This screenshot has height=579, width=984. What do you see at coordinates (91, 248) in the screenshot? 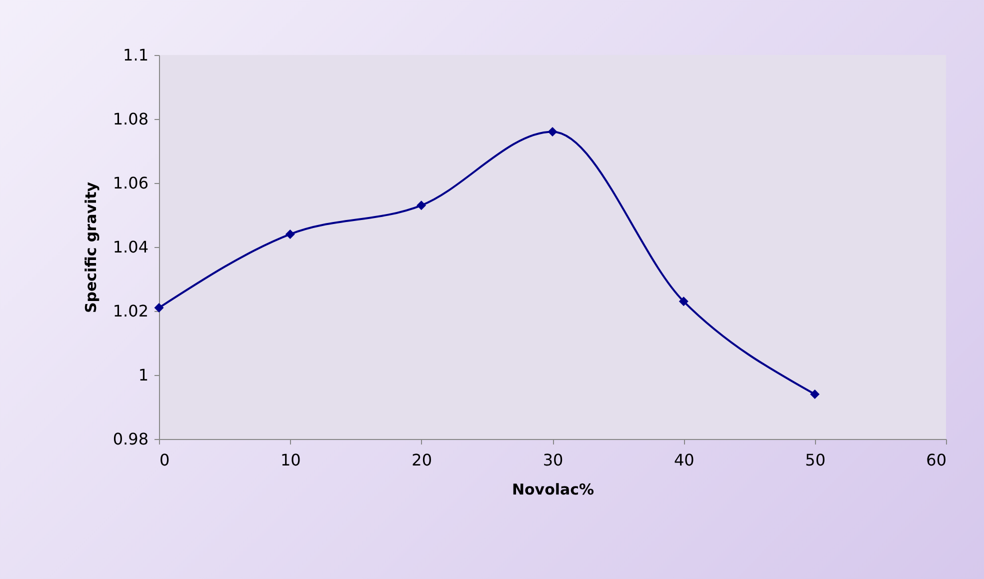
I see `y-axis-title: Specific gravity` at bounding box center [91, 248].